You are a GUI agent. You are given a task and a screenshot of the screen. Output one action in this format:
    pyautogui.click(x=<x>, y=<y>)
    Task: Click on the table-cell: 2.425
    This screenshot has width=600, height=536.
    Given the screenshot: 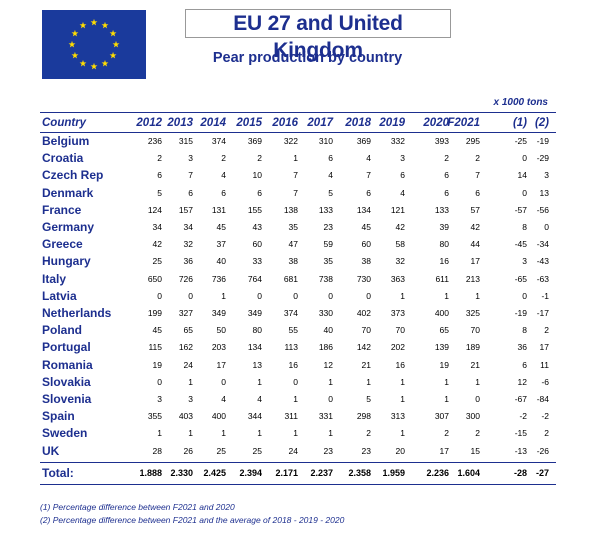 What is the action you would take?
    pyautogui.click(x=214, y=473)
    